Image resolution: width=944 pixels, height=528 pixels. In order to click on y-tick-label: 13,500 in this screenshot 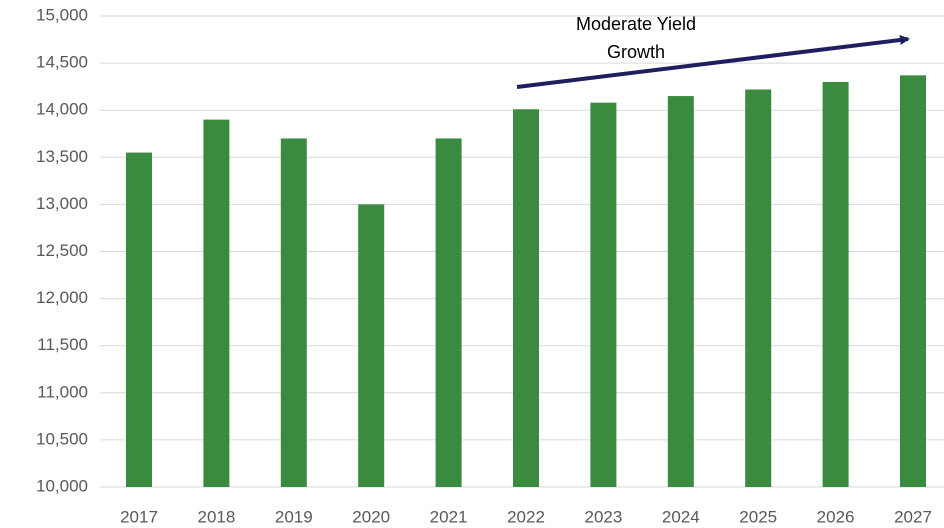, I will do `click(62, 156)`.